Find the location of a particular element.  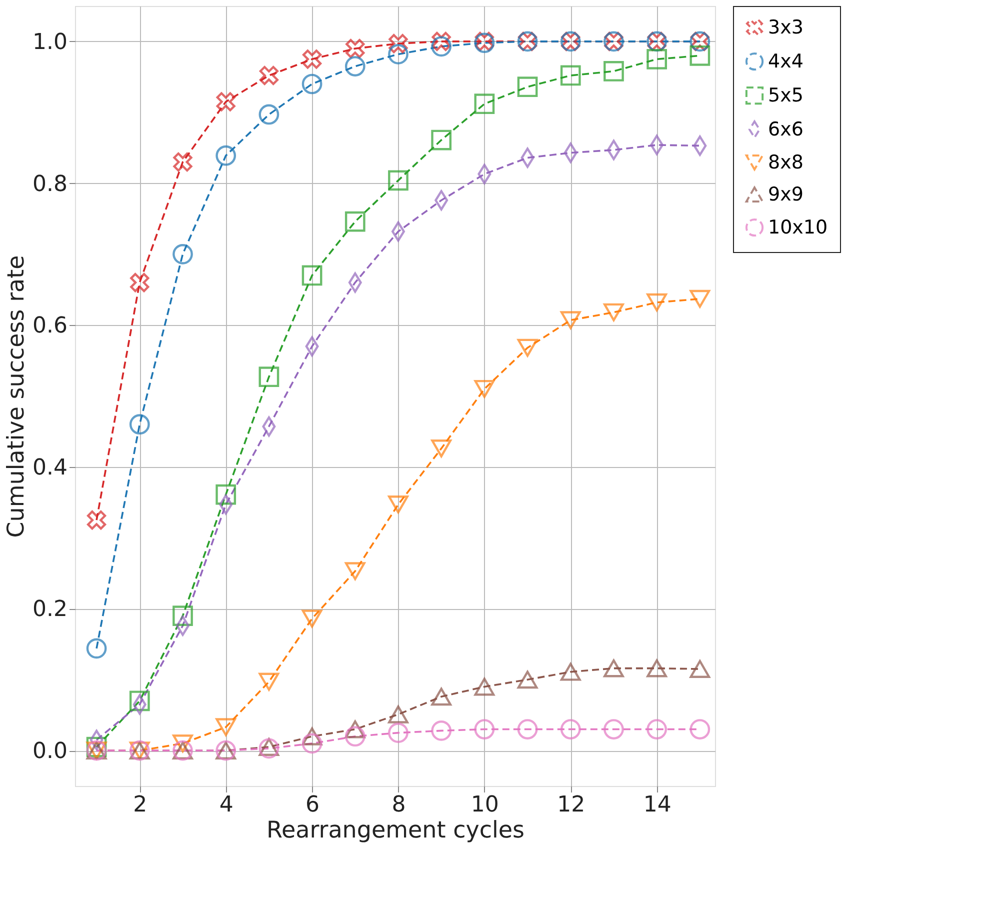

y-tick-label: 0.6 is located at coordinates (50, 326).